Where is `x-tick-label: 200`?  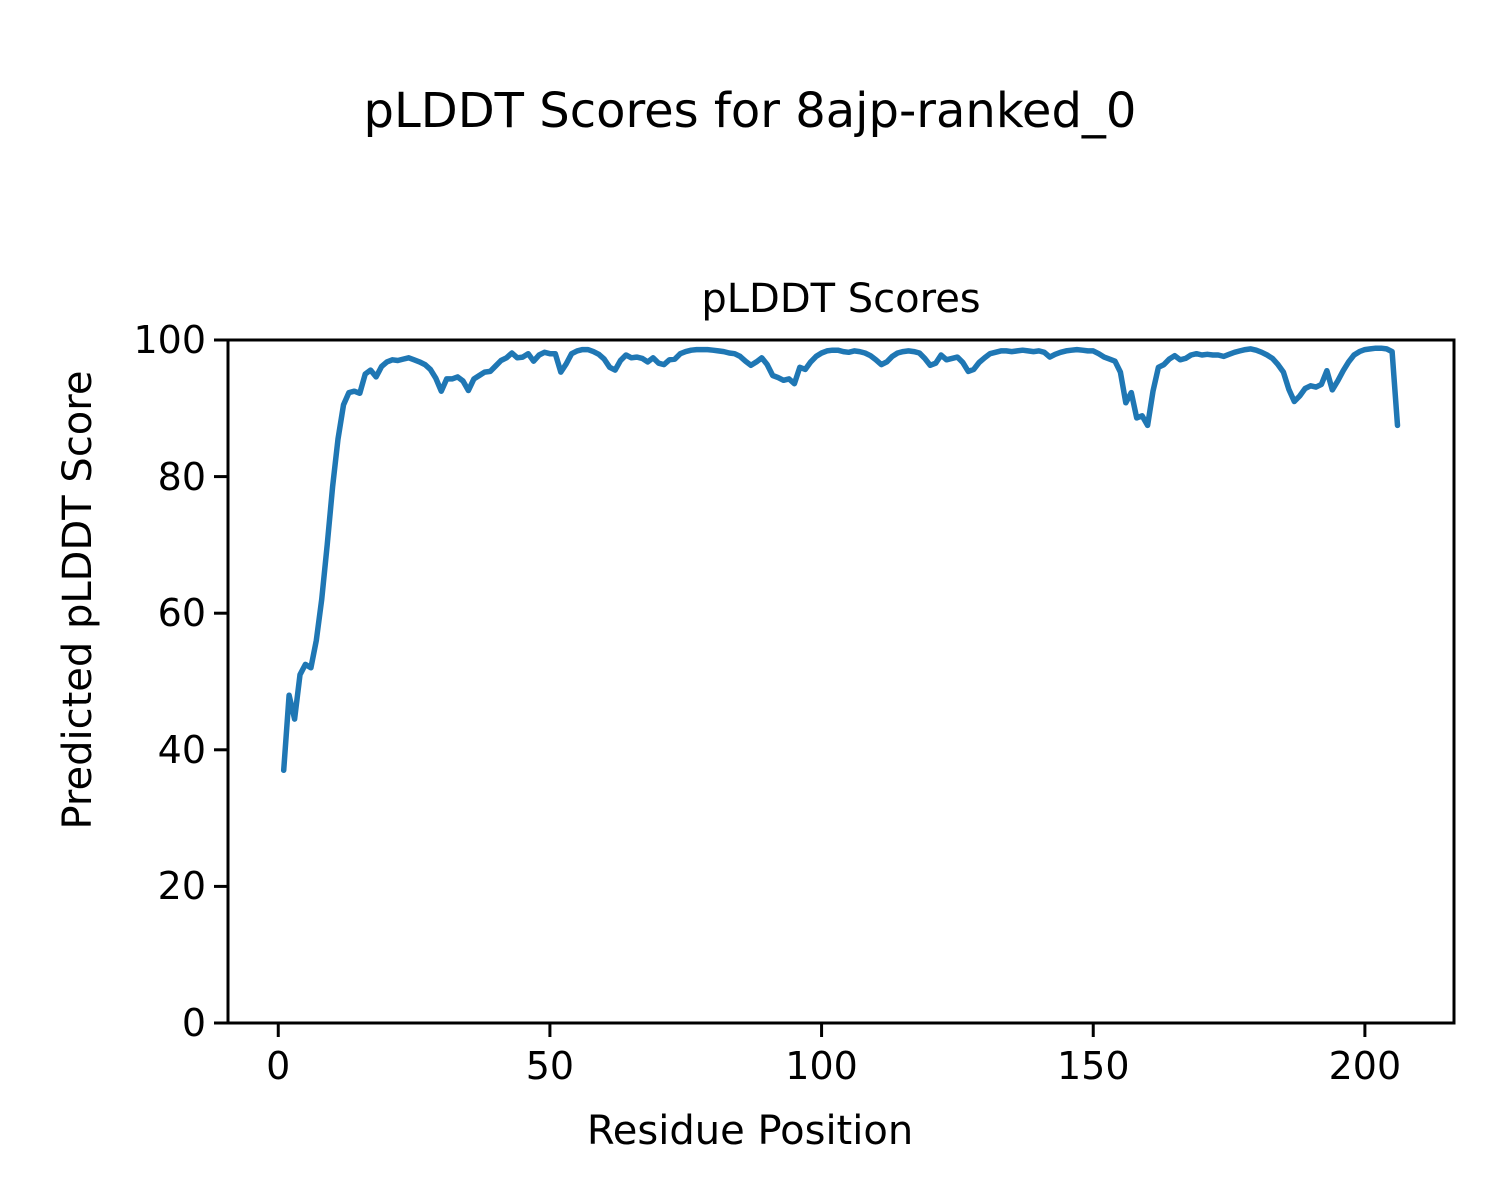 x-tick-label: 200 is located at coordinates (1365, 1066).